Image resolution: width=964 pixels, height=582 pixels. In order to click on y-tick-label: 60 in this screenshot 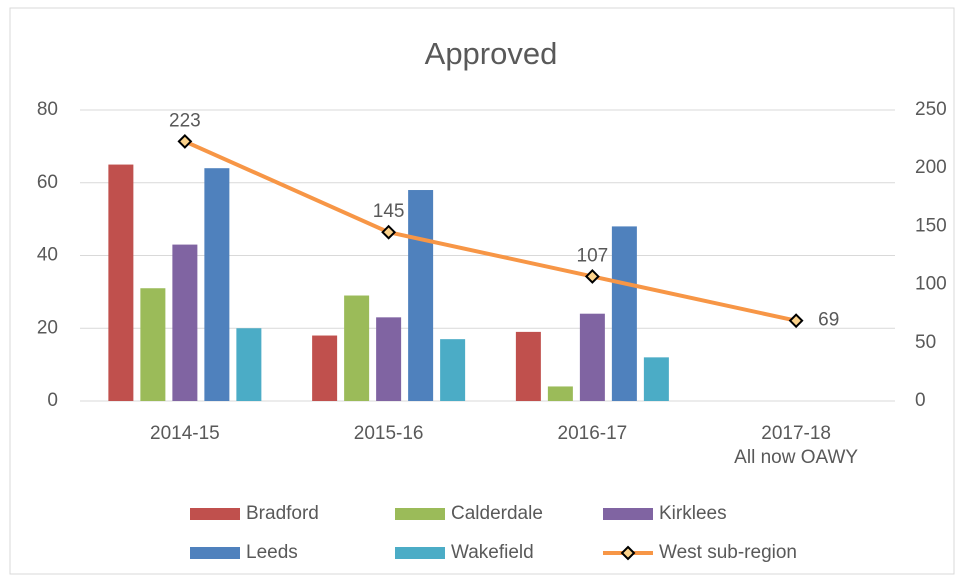, I will do `click(47, 182)`.